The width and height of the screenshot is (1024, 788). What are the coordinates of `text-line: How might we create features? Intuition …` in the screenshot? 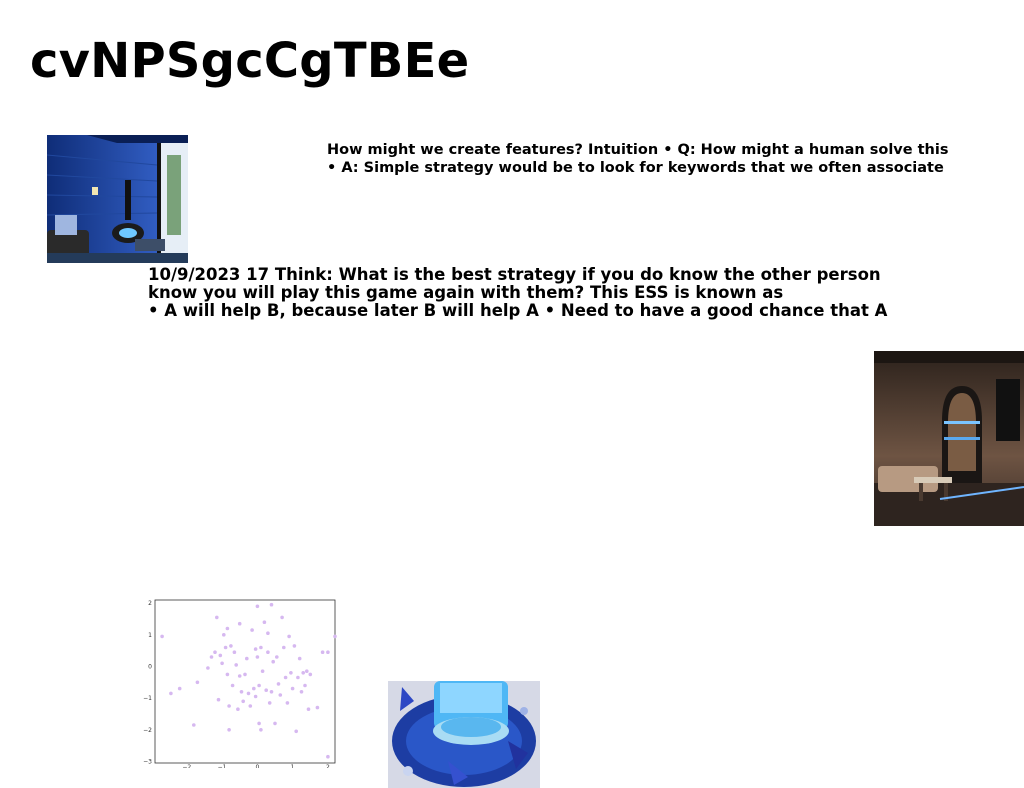 It's located at (638, 150).